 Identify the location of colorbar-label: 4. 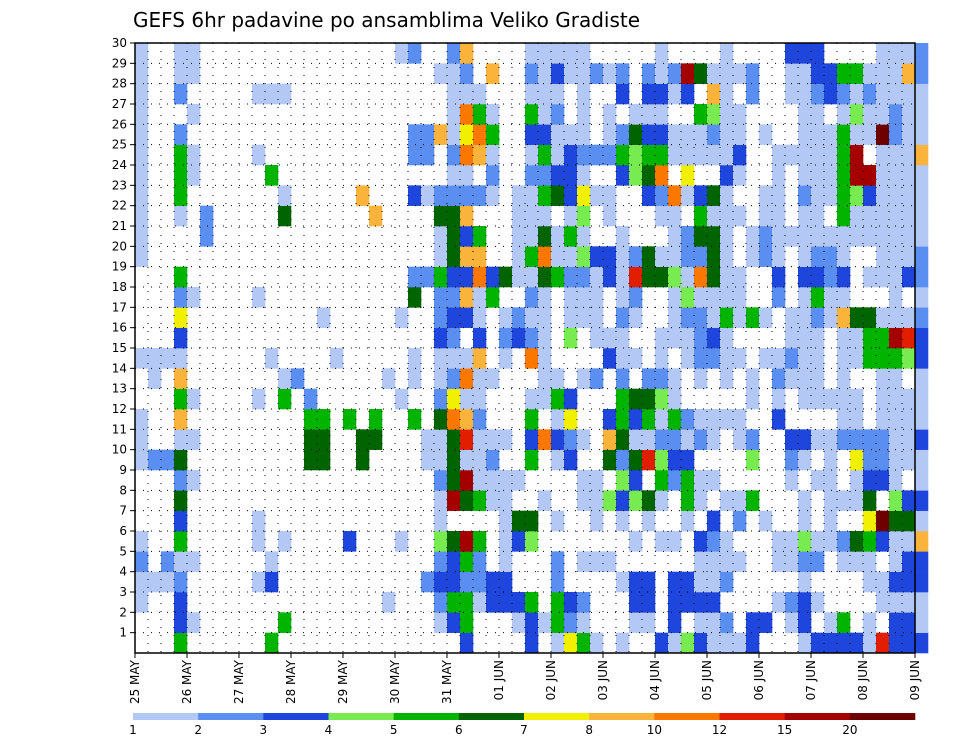
(329, 730).